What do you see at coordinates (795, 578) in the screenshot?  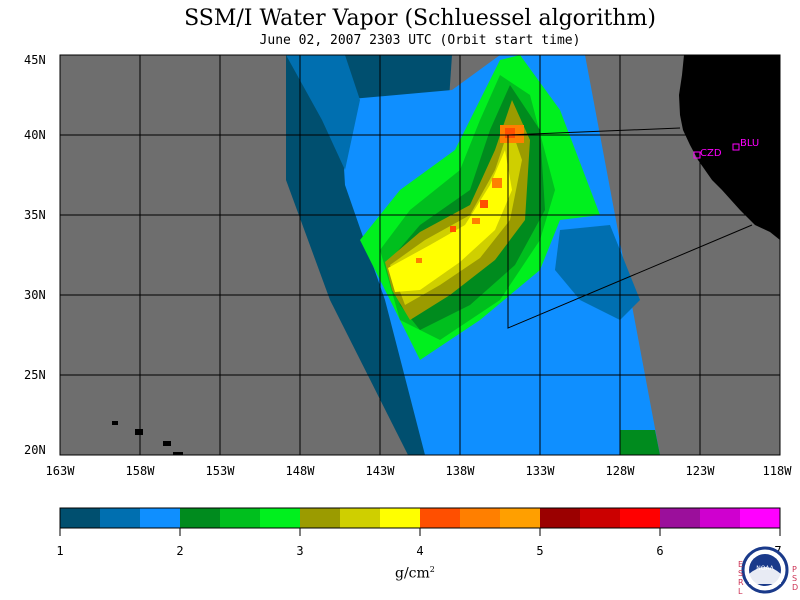 I see `logo-psd: PSD` at bounding box center [795, 578].